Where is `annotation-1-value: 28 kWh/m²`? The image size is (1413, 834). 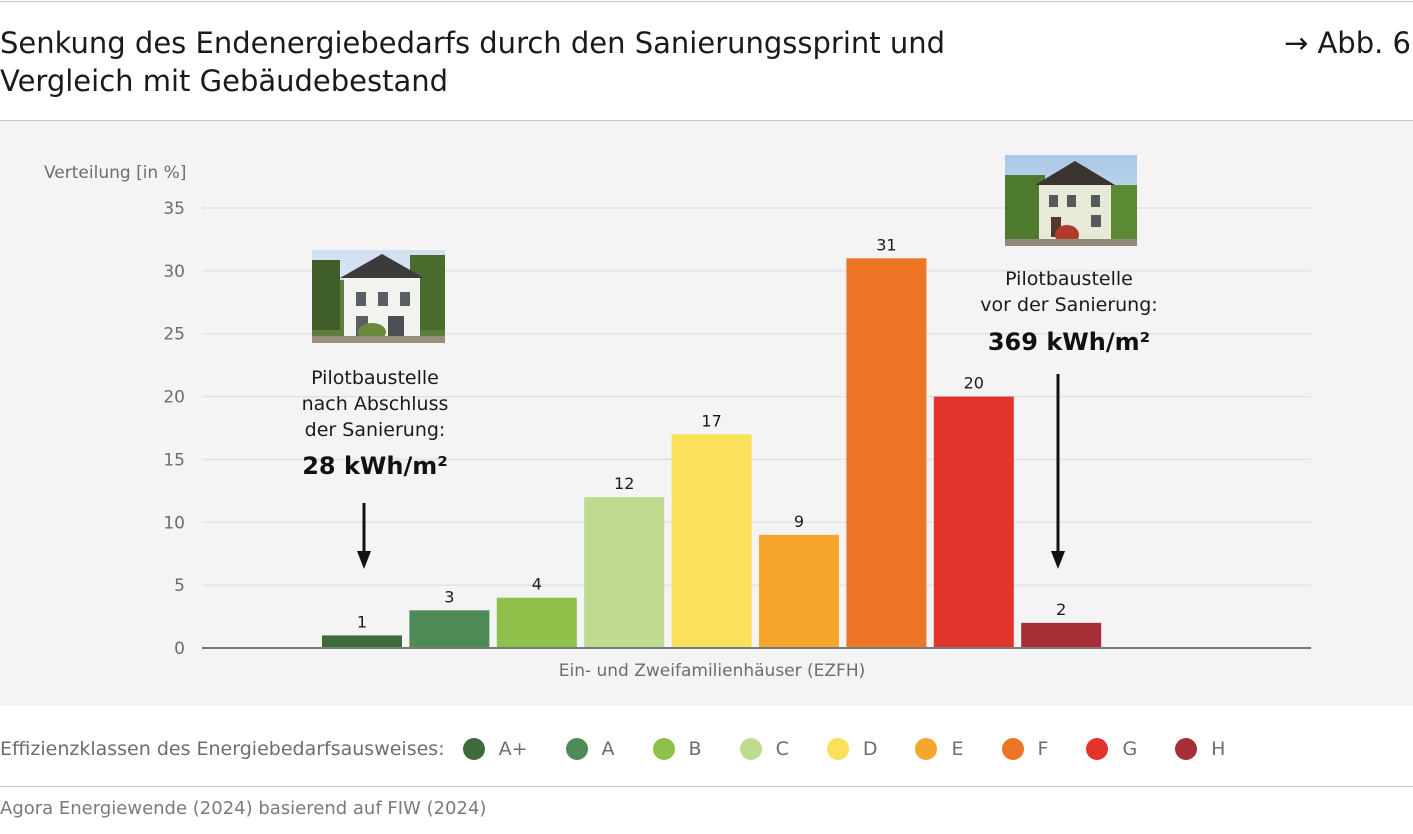
annotation-1-value: 28 kWh/m² is located at coordinates (375, 466).